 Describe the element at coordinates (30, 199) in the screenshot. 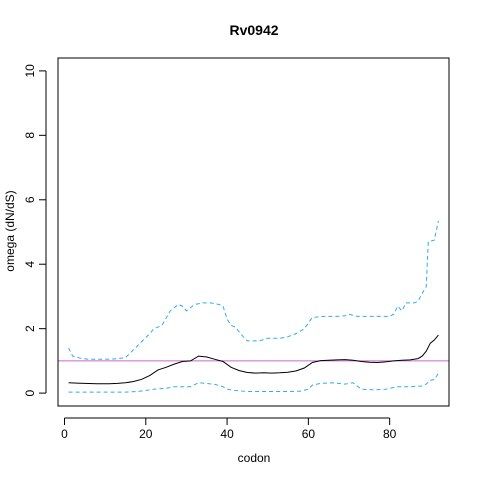

I see `y-tick-label: 6` at that location.